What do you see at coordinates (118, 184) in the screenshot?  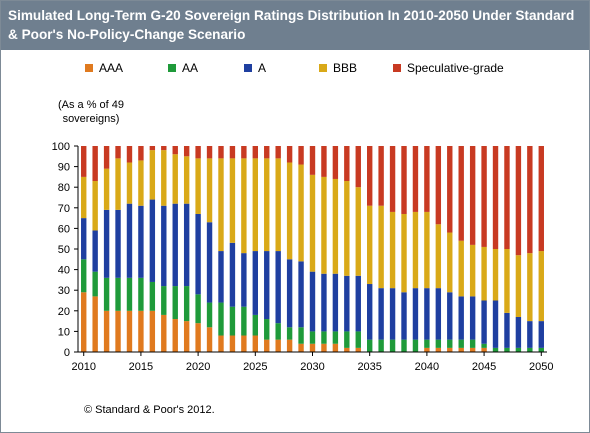 I see `bar-bbb-2013` at bounding box center [118, 184].